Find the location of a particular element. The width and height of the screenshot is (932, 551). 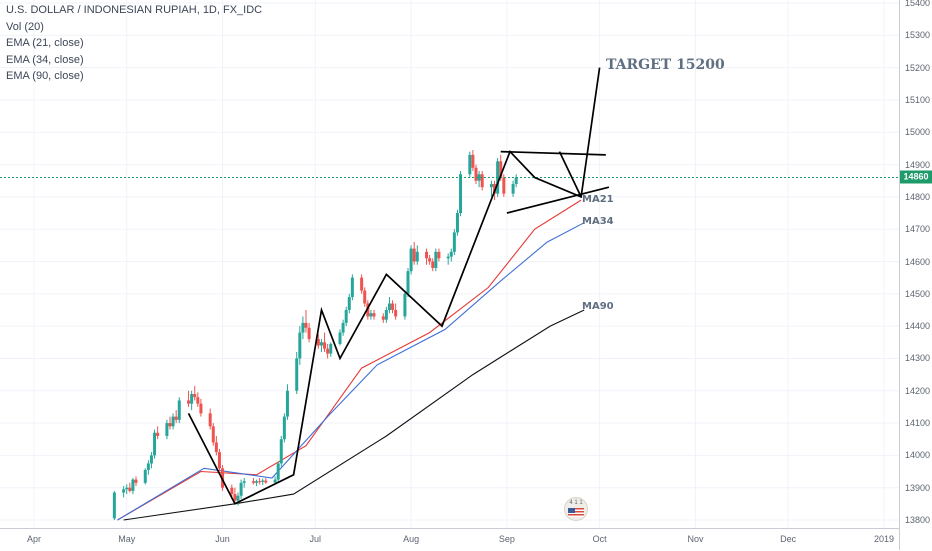

time-tick: Nov is located at coordinates (695, 539).